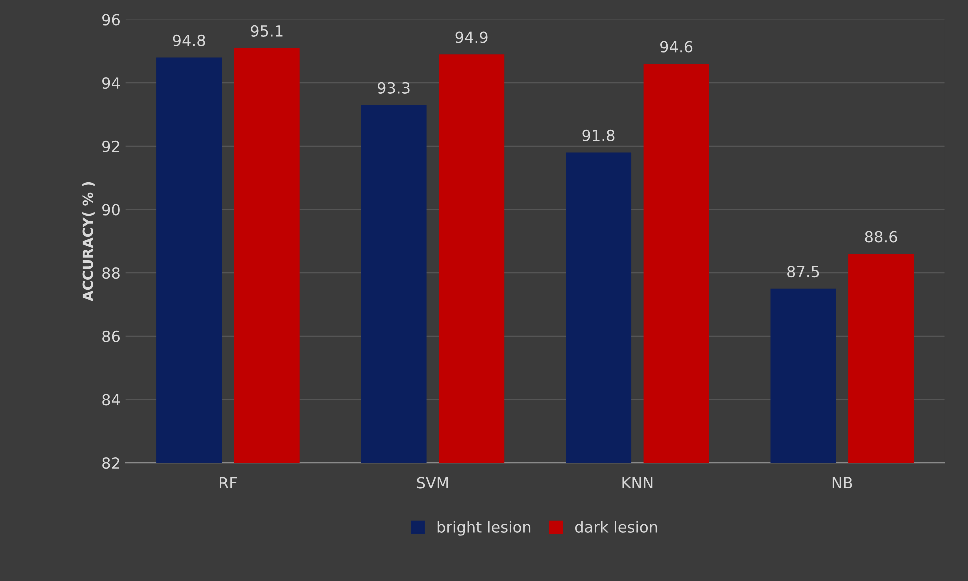  I want to click on data-label: 93.3, so click(394, 88).